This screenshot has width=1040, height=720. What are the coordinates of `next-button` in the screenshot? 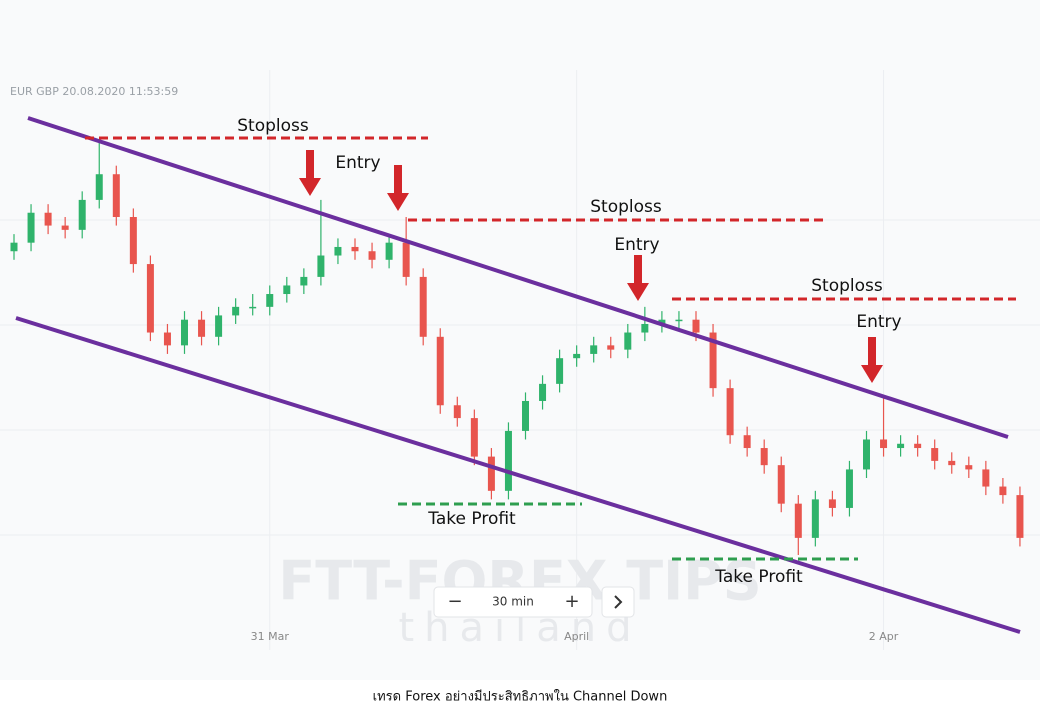 It's located at (618, 602).